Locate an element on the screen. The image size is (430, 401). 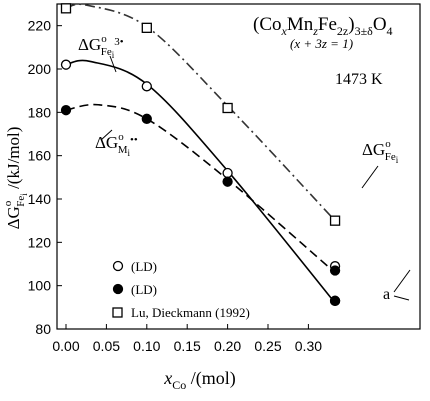
leader-mi is located at coordinates (106, 135).